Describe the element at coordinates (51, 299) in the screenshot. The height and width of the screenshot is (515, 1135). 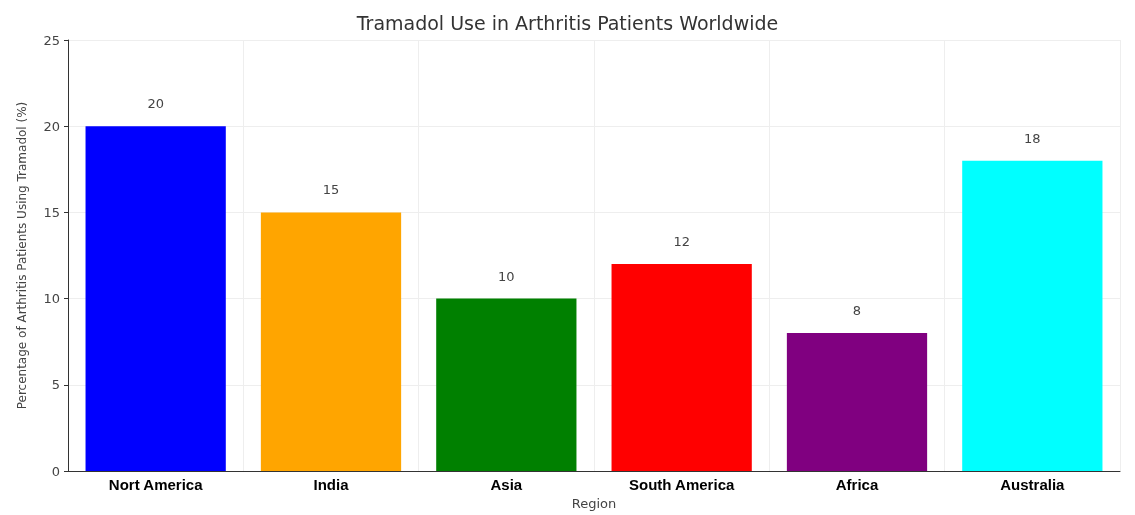
I see `y-tick-label: 10` at that location.